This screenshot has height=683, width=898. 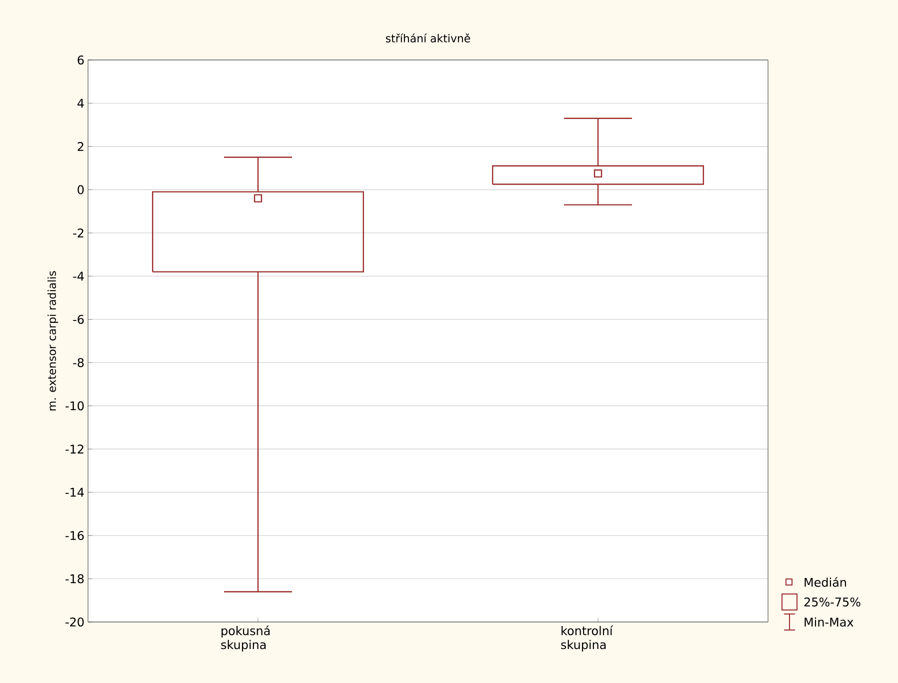 What do you see at coordinates (78, 276) in the screenshot?
I see `y-tick-label: -4` at bounding box center [78, 276].